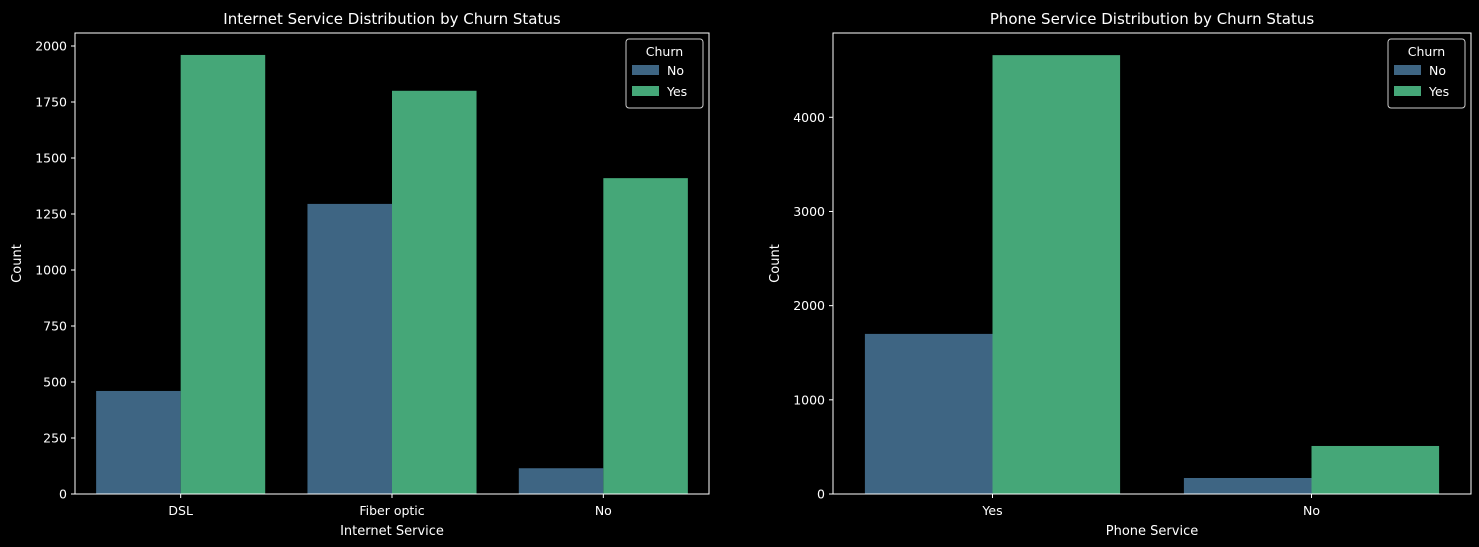  I want to click on bar-fiber-optic-yes, so click(434, 292).